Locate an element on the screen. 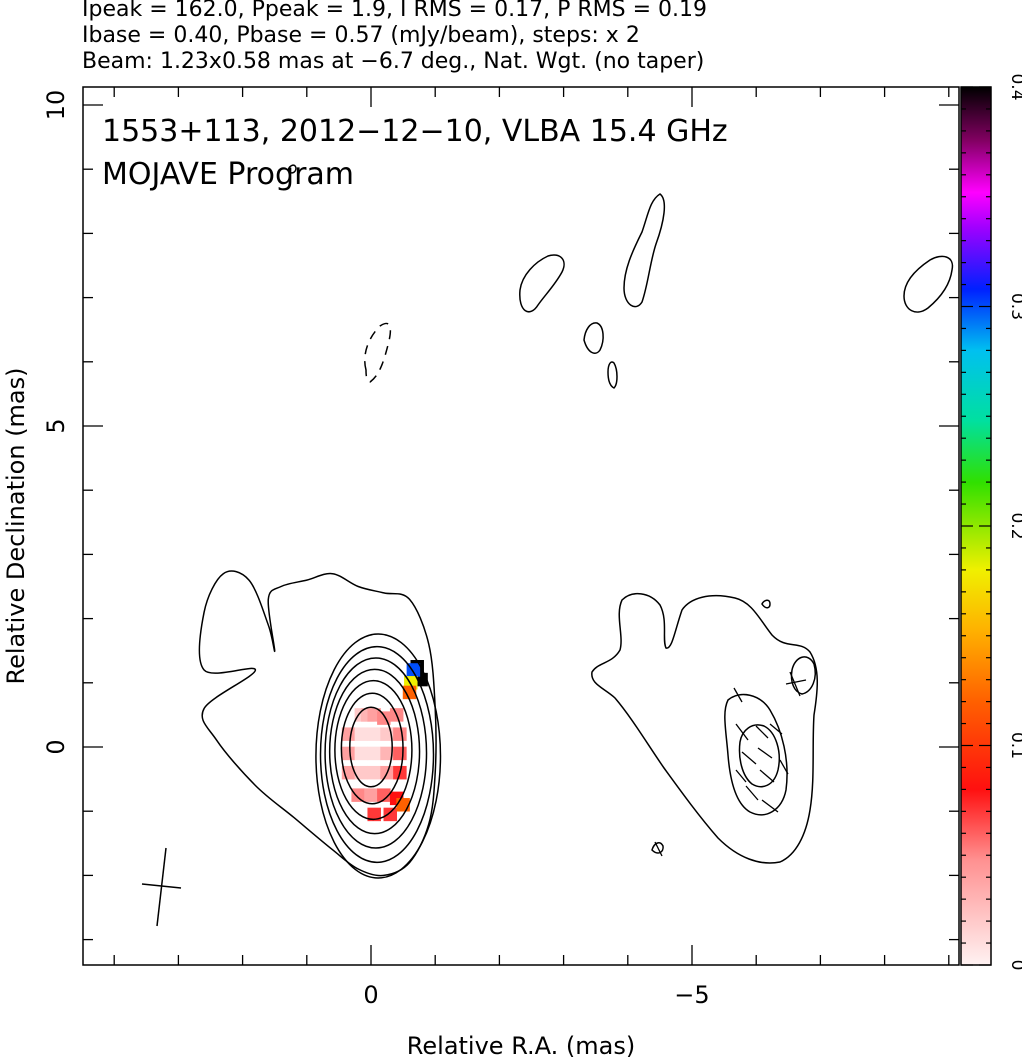 This screenshot has height=1061, width=1022. plot-title-line-2: MOJAVE Program is located at coordinates (228, 174).